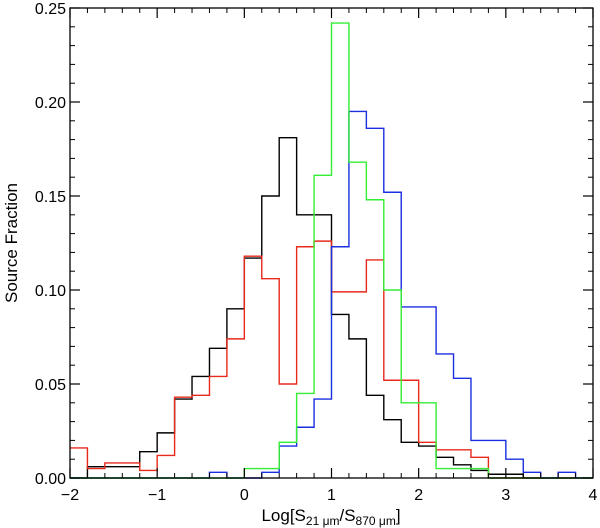  What do you see at coordinates (157, 495) in the screenshot?
I see `x-tick-label: −1` at bounding box center [157, 495].